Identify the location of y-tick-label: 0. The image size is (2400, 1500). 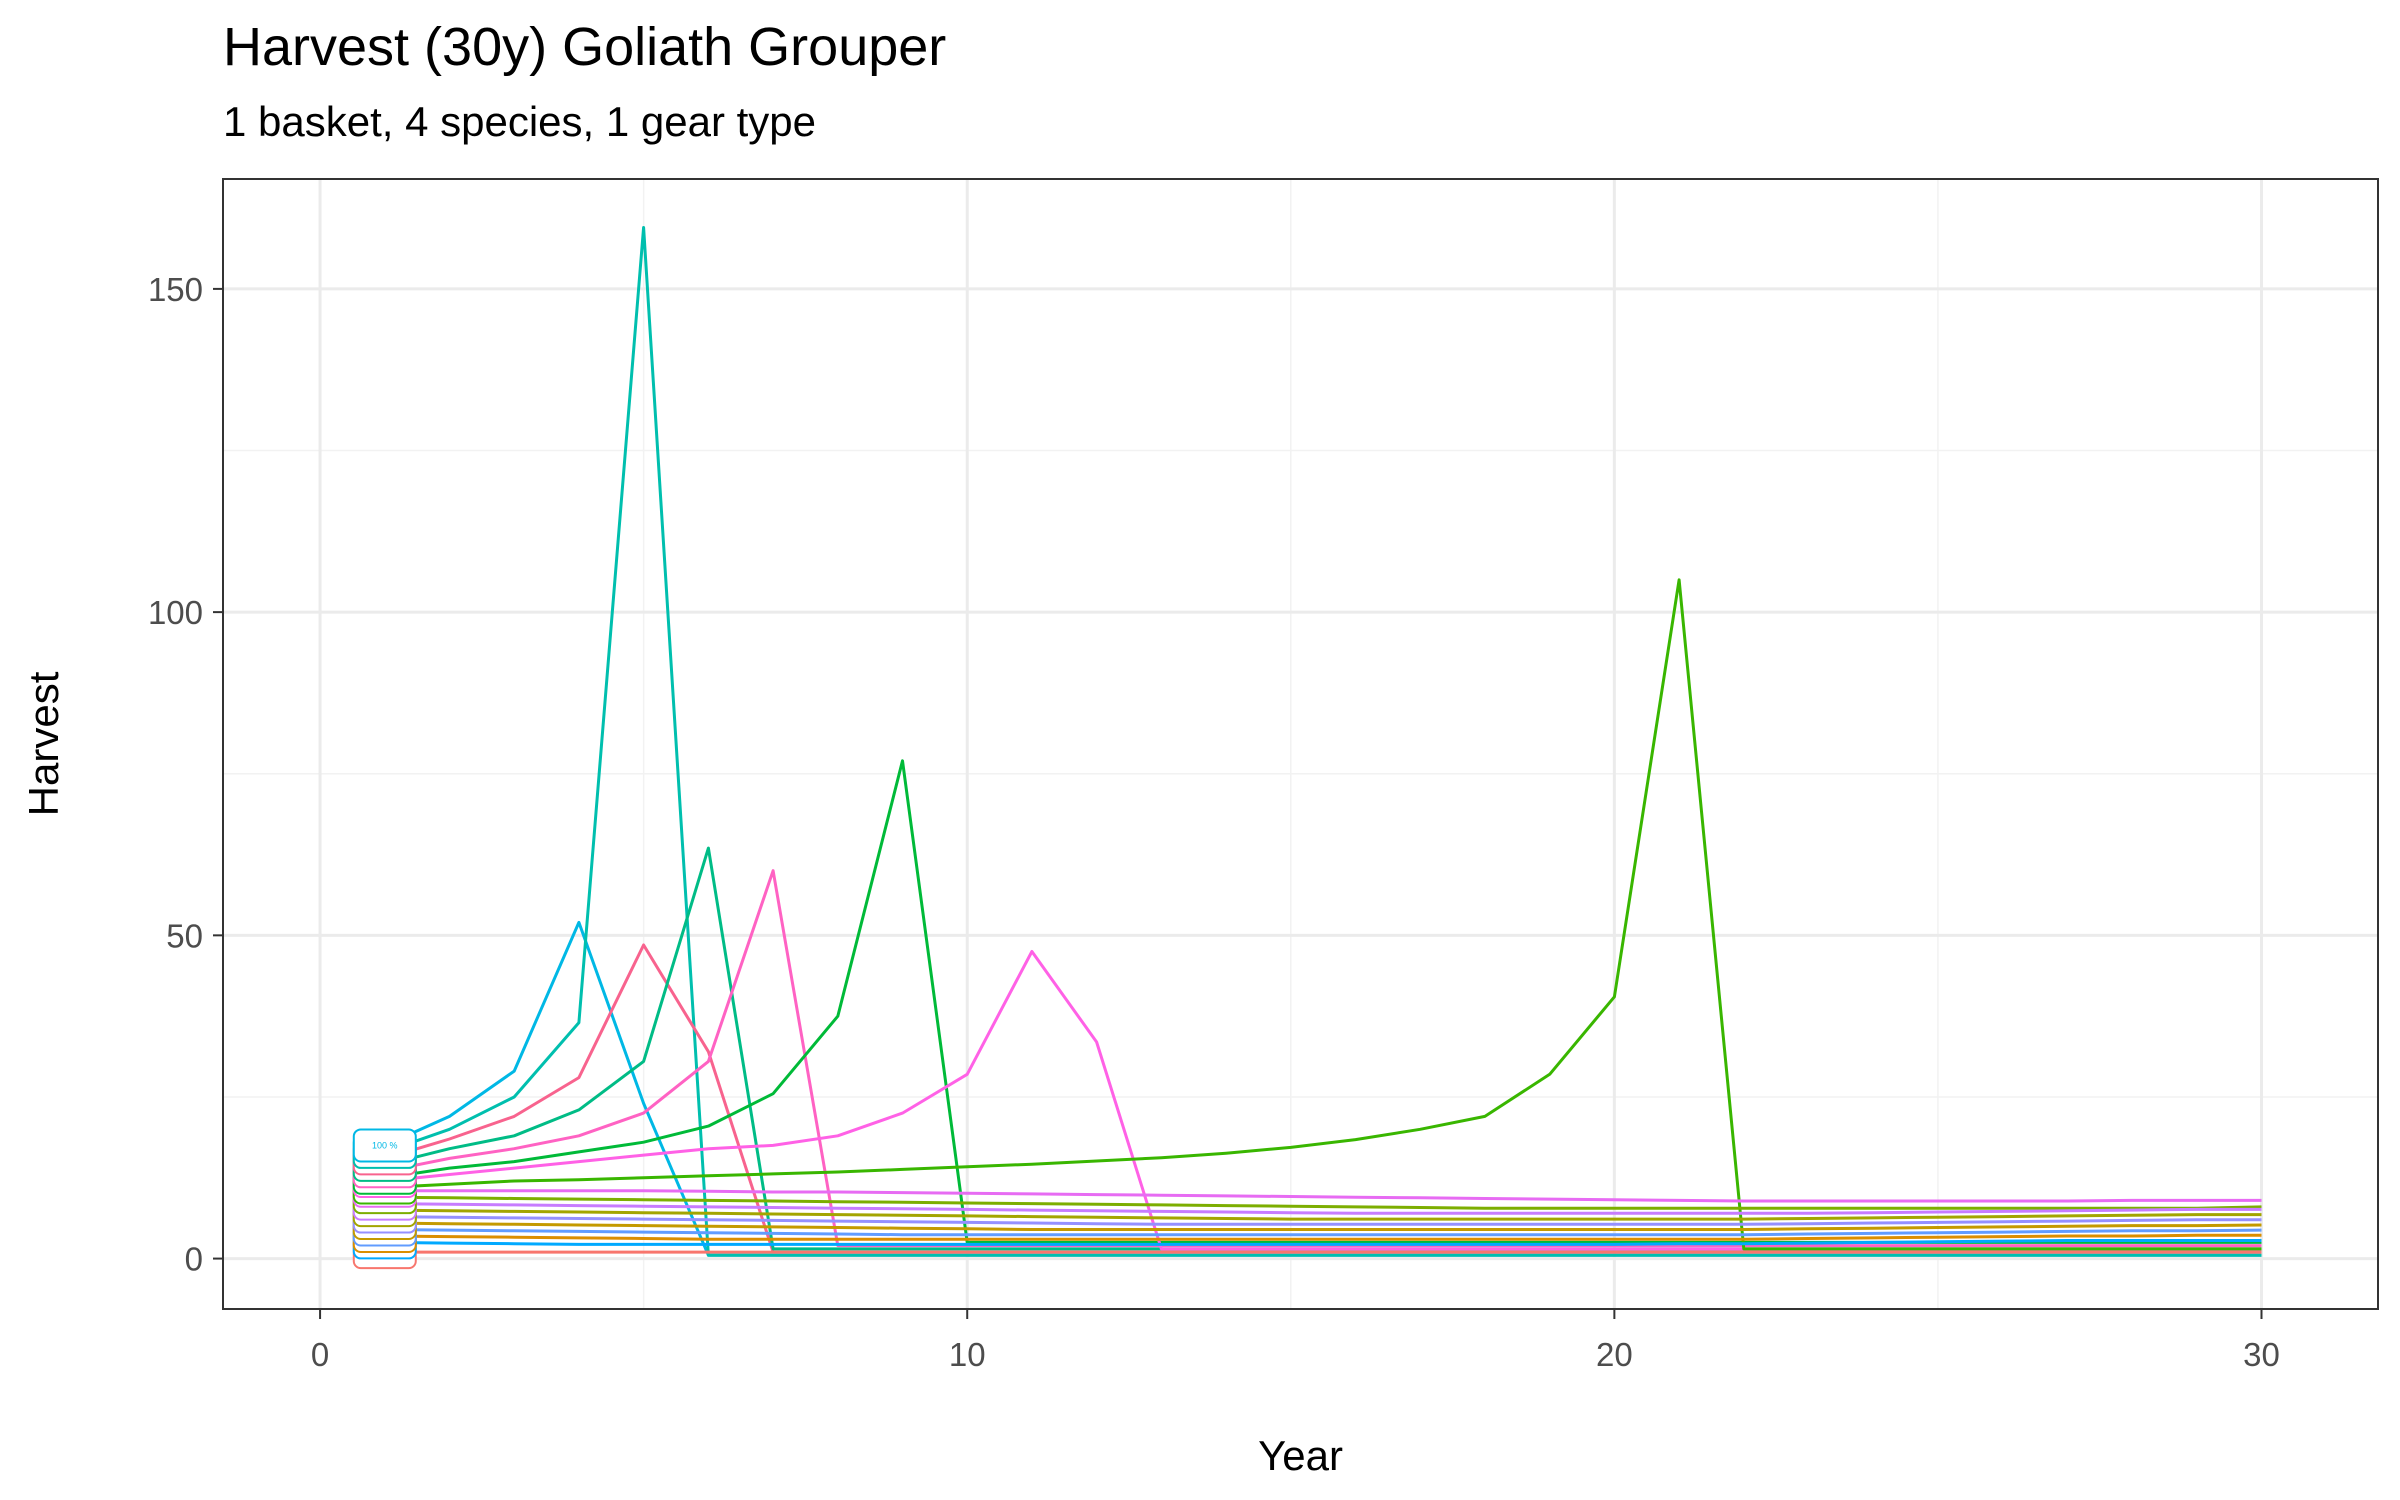
(194, 1259).